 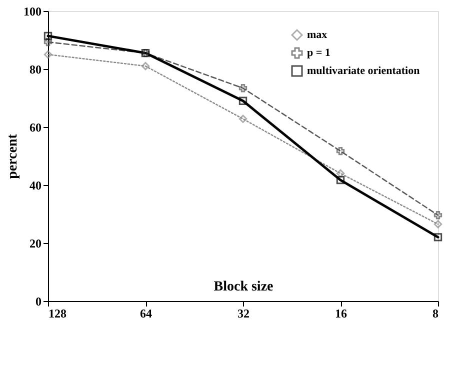 I want to click on x-tick-label: 32, so click(x=244, y=313).